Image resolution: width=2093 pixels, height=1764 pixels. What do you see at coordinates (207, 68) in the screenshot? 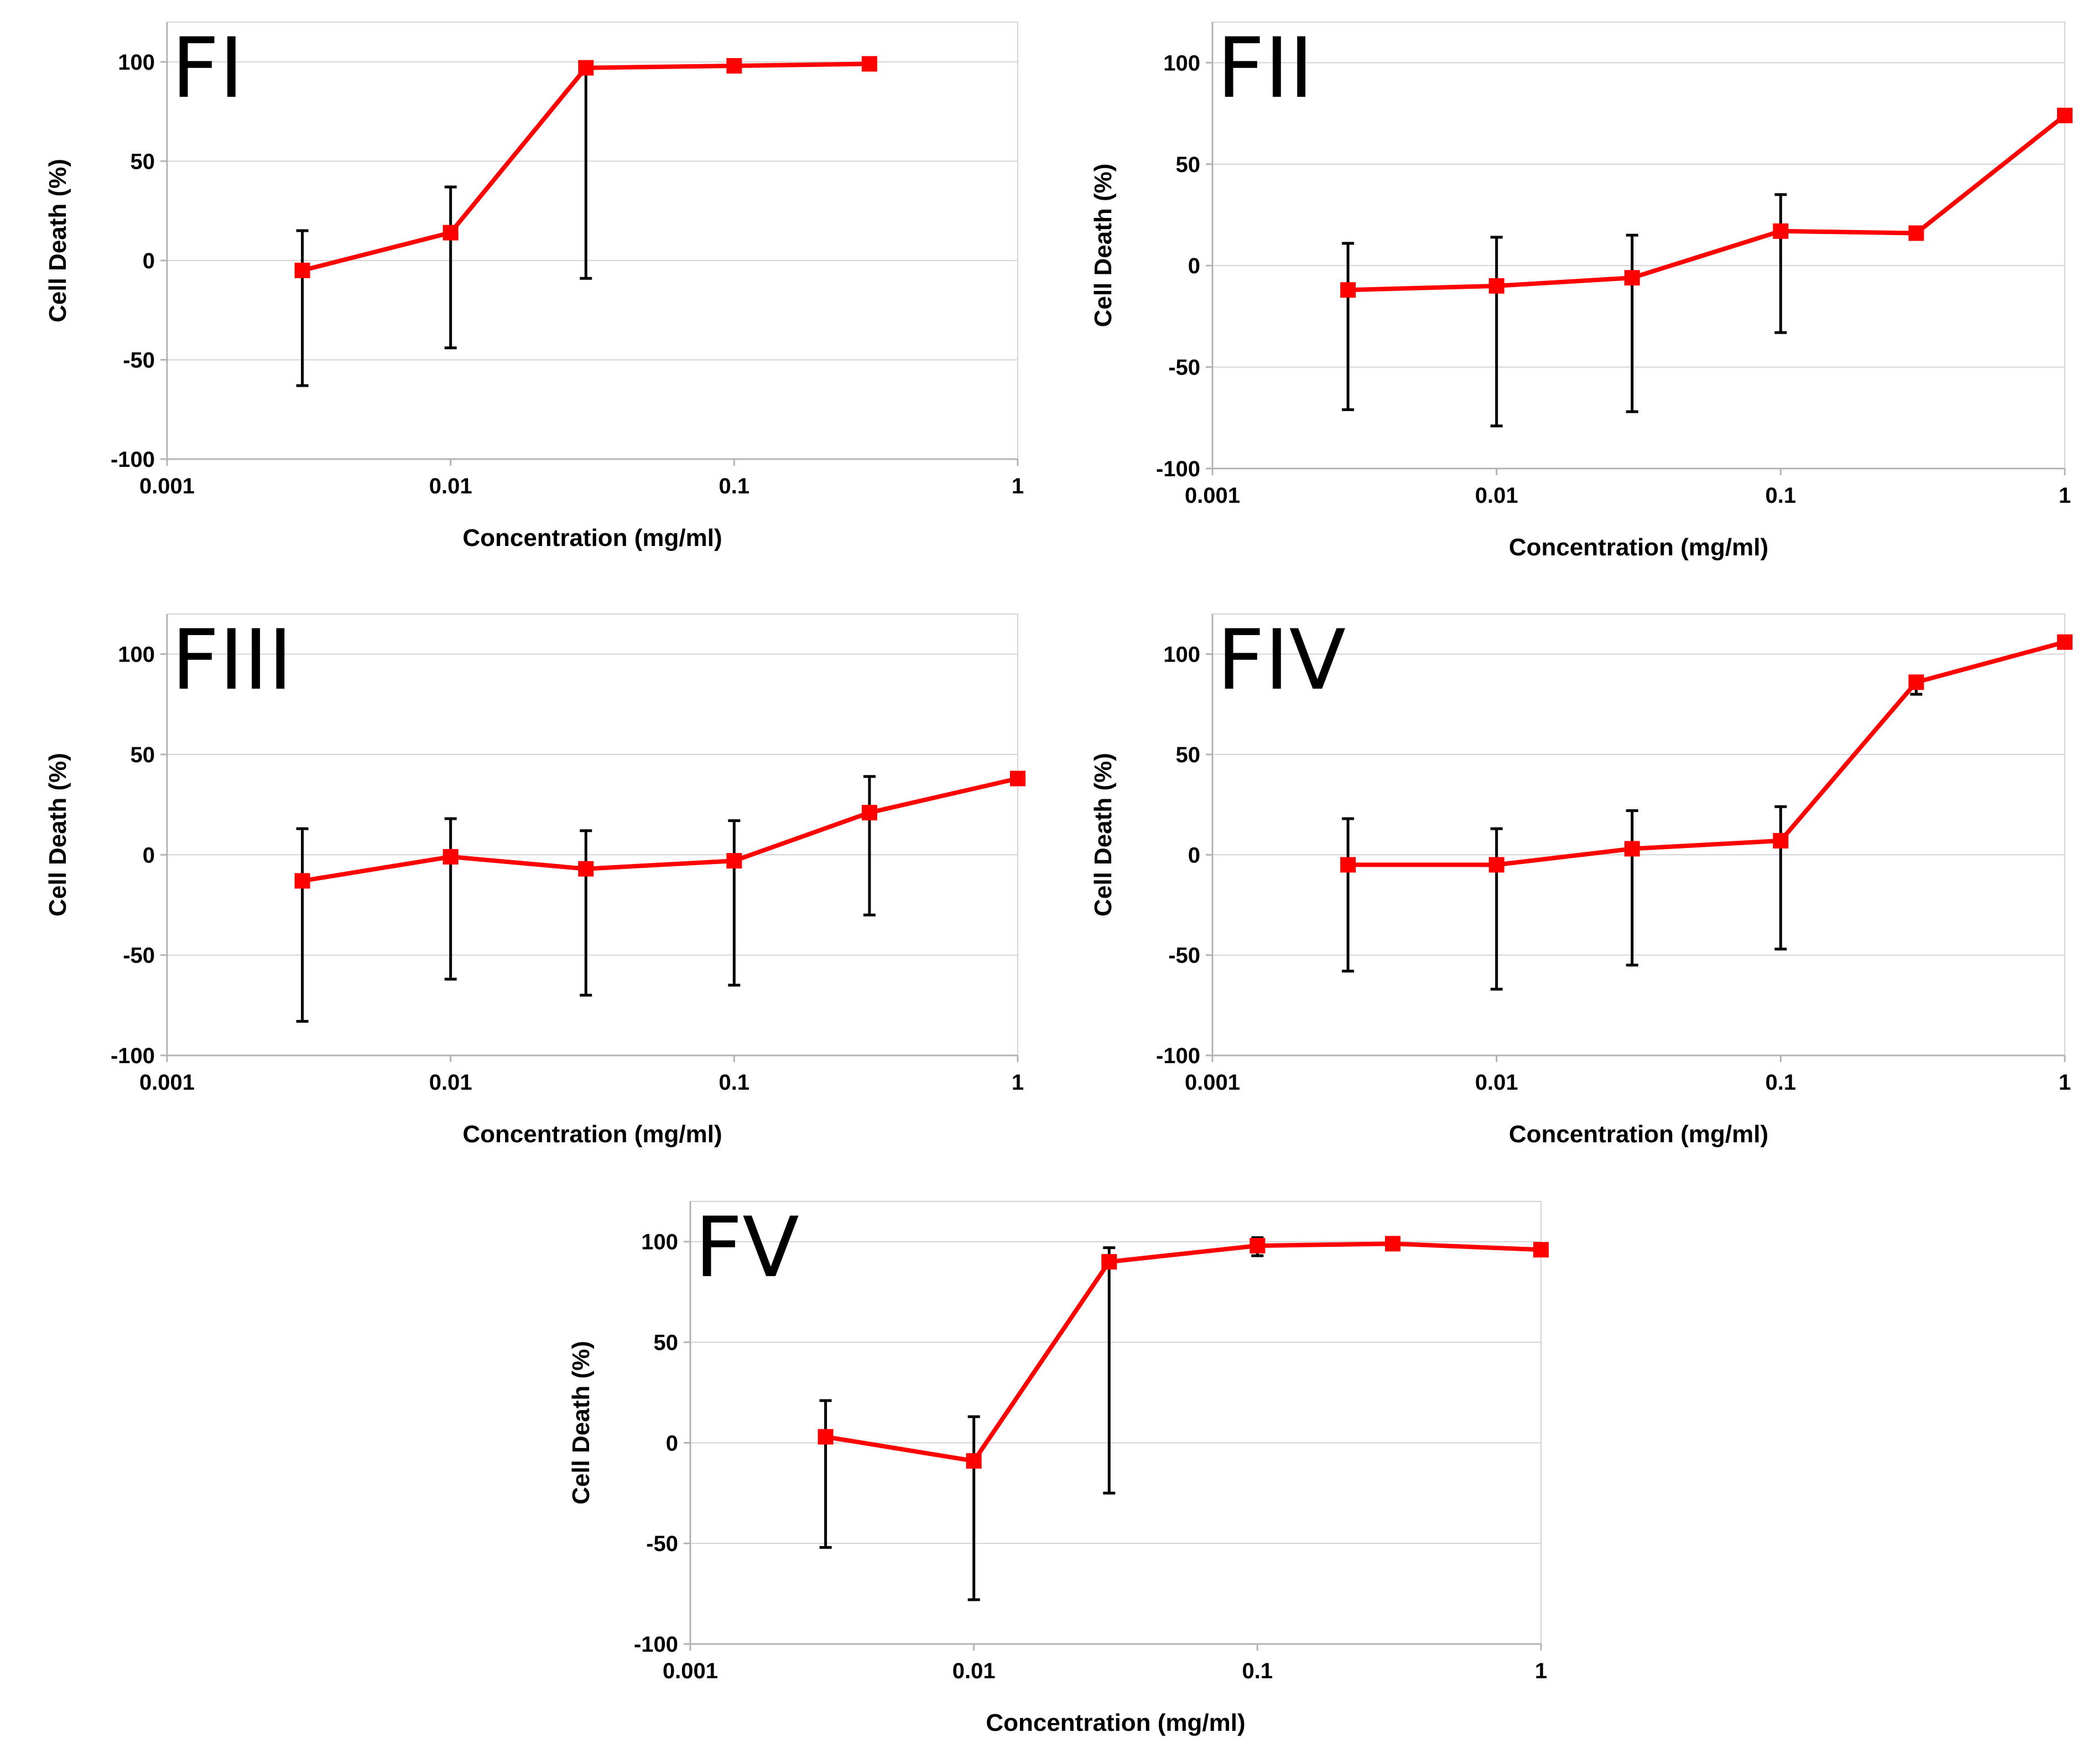
I see `panel-label: FI` at bounding box center [207, 68].